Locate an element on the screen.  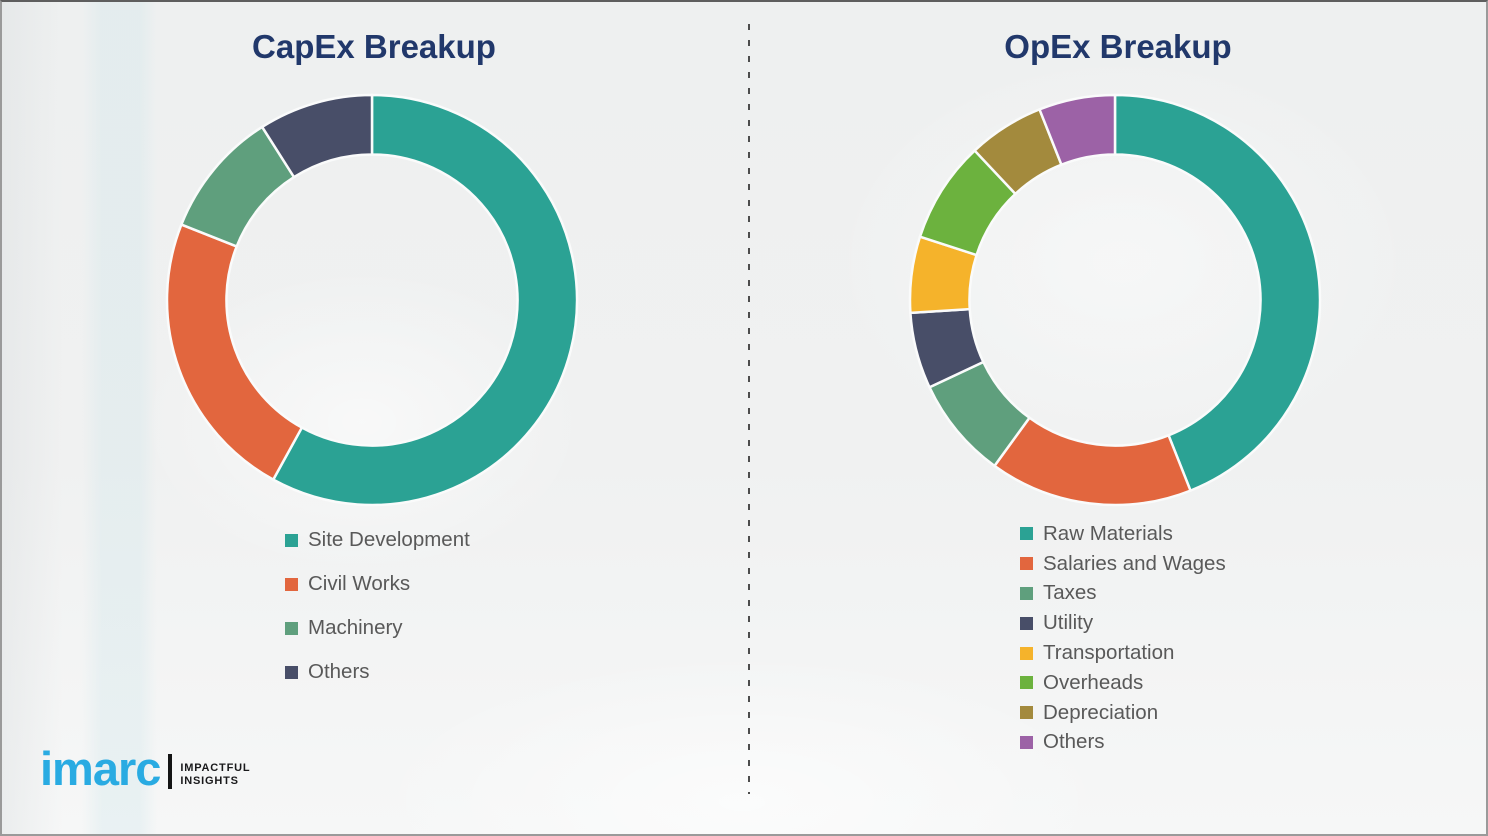
legend-item-depreciation: Depreciation is located at coordinates (1123, 713).